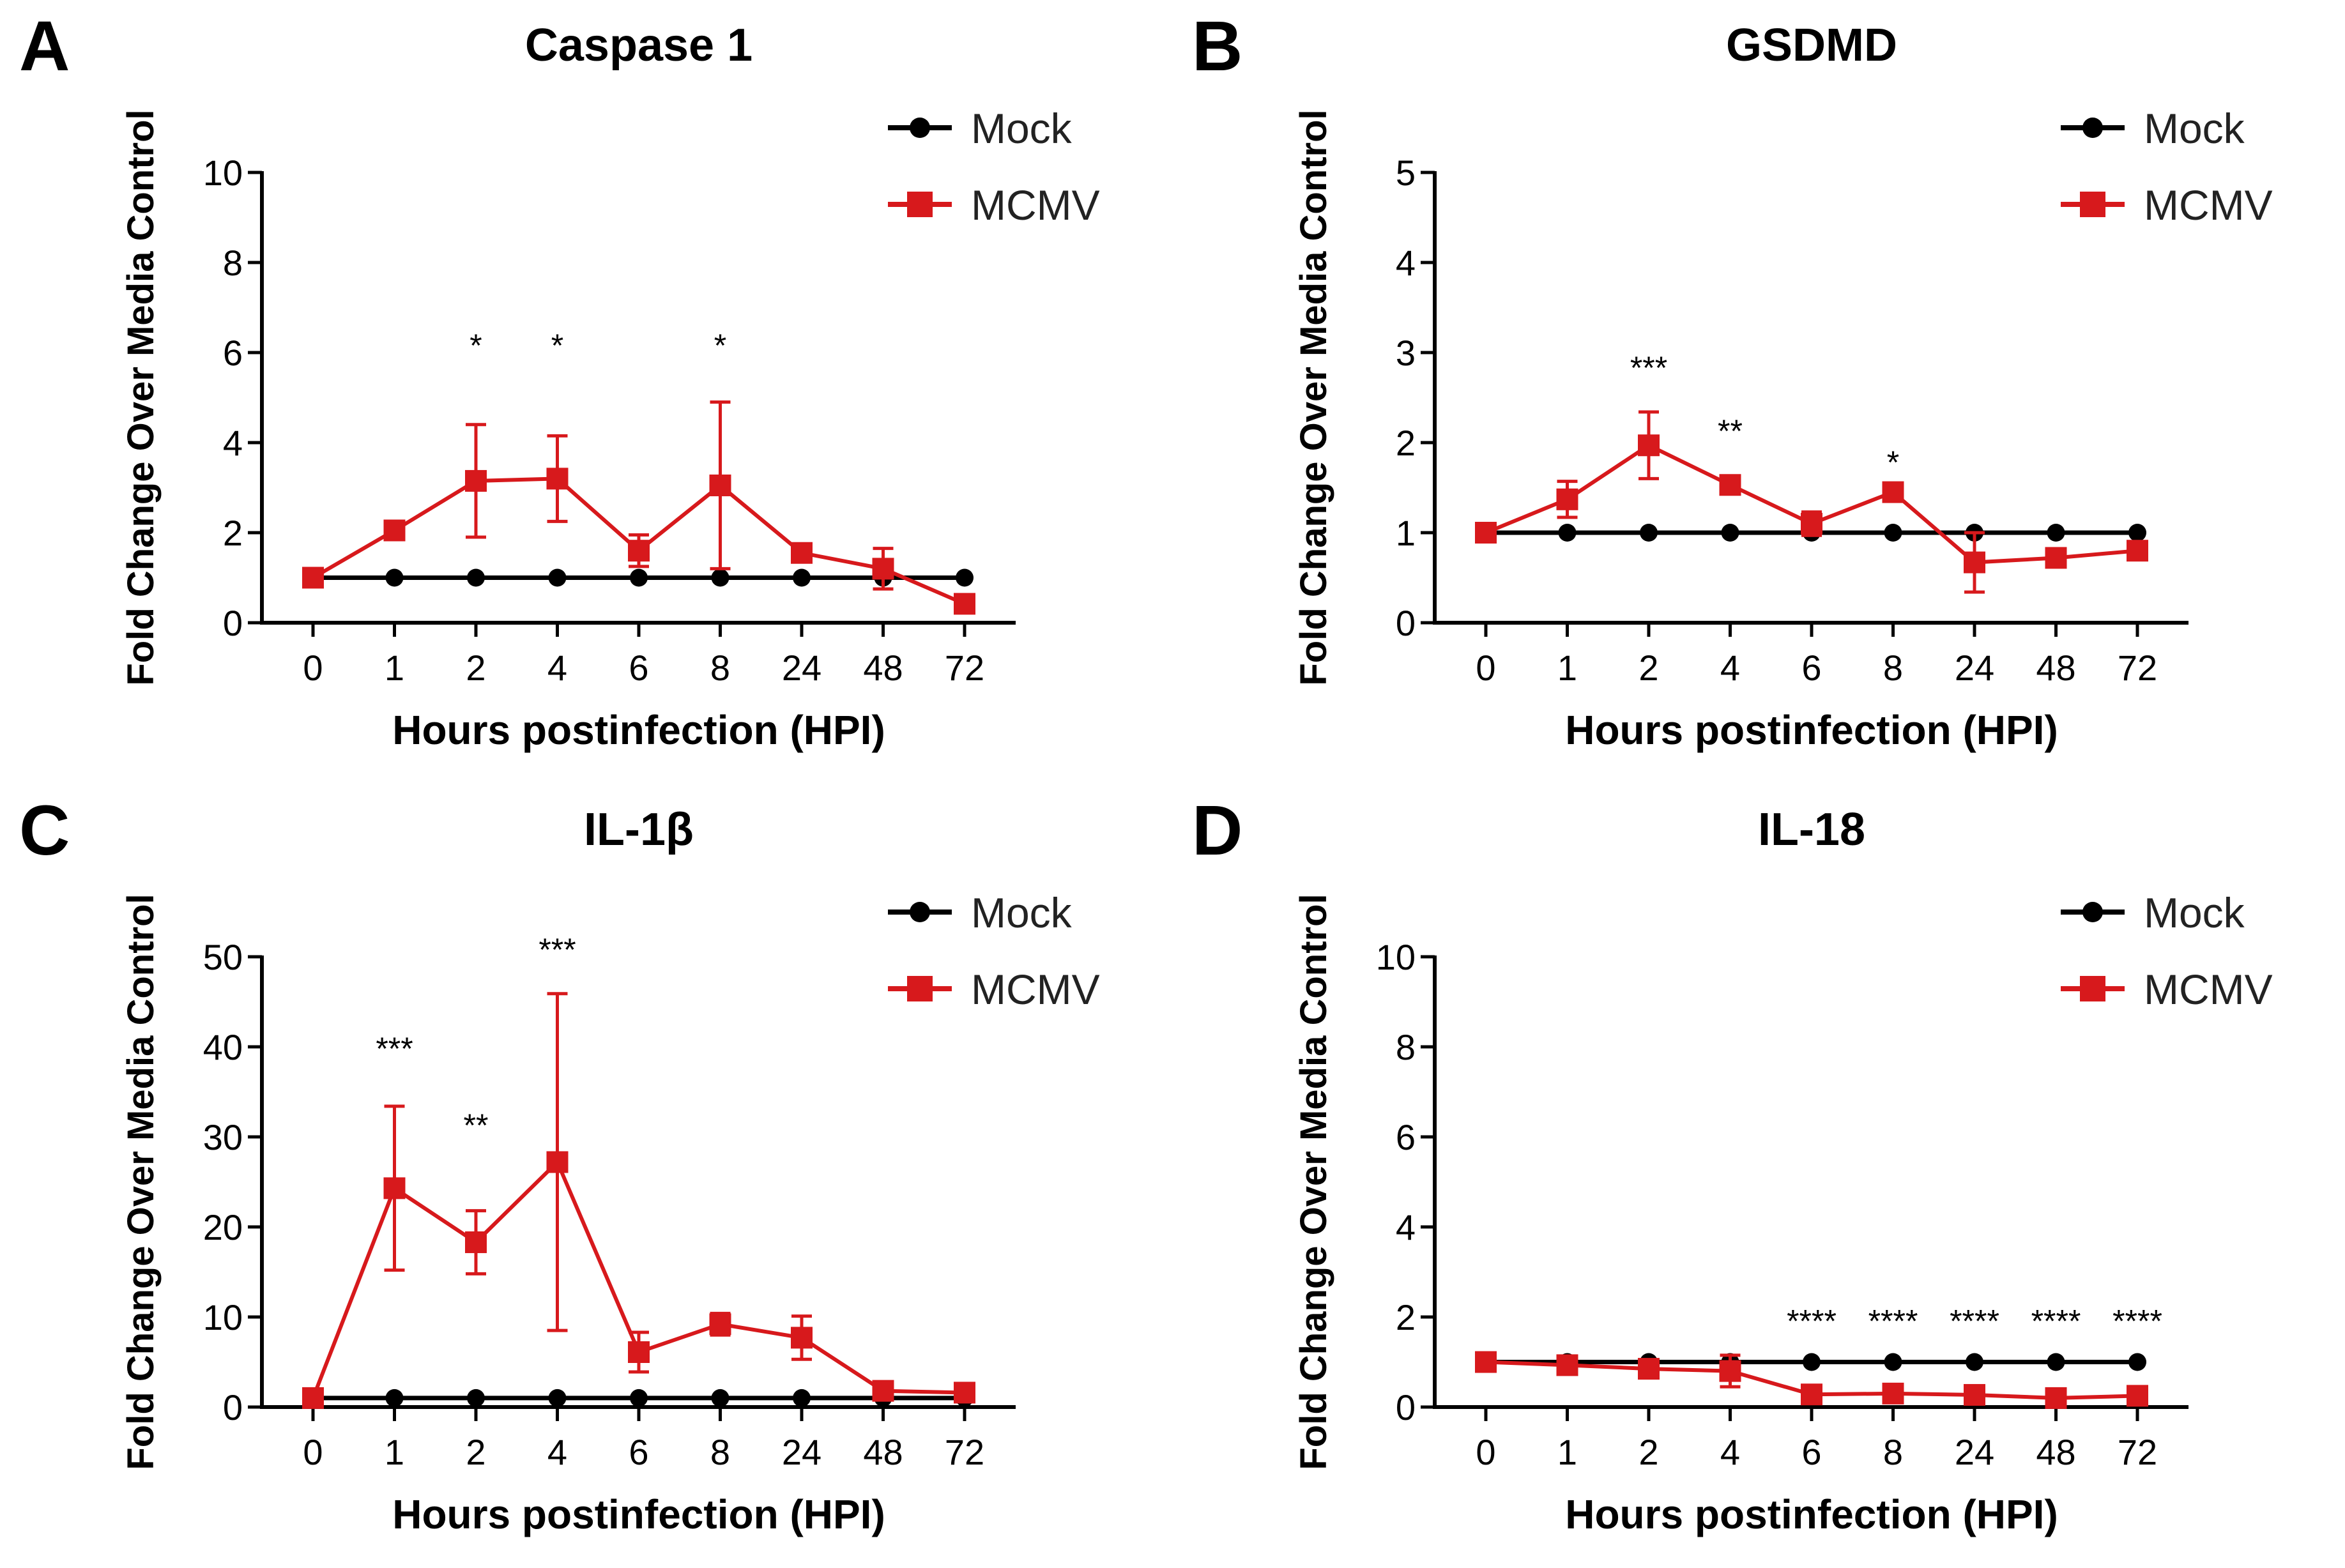 The image size is (2345, 1568). I want to click on y-tick-label: 2, so click(233, 533).